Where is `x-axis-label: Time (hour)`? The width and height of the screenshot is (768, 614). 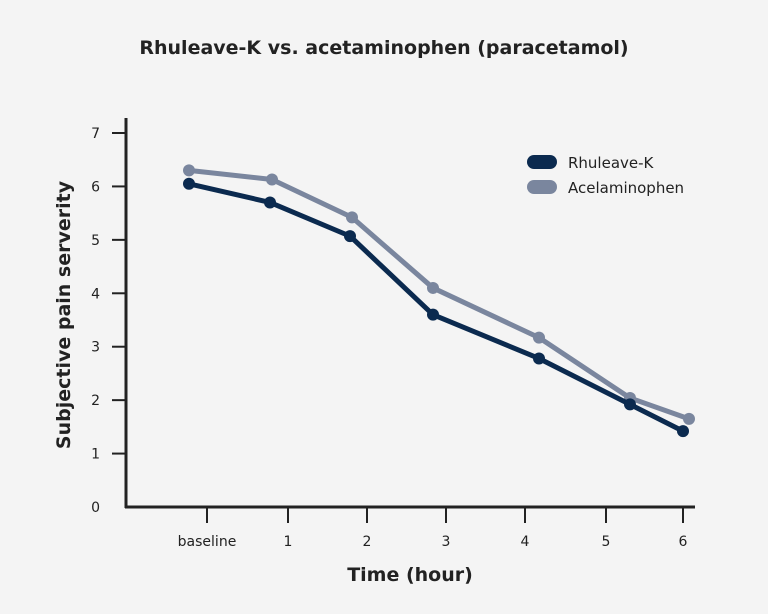 x-axis-label: Time (hour) is located at coordinates (410, 575).